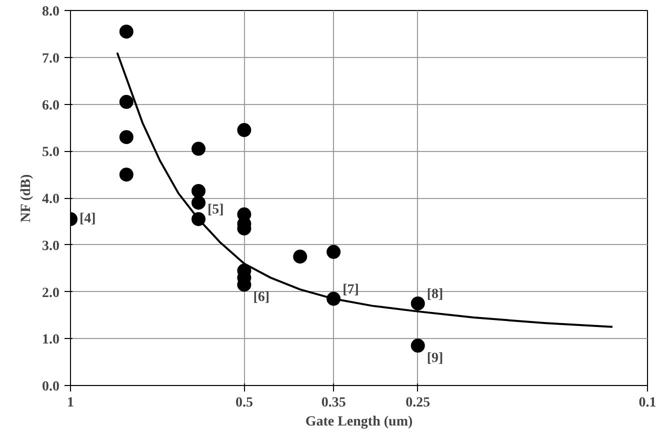 The height and width of the screenshot is (445, 667). I want to click on y-tick-label: 4.0, so click(51, 199).